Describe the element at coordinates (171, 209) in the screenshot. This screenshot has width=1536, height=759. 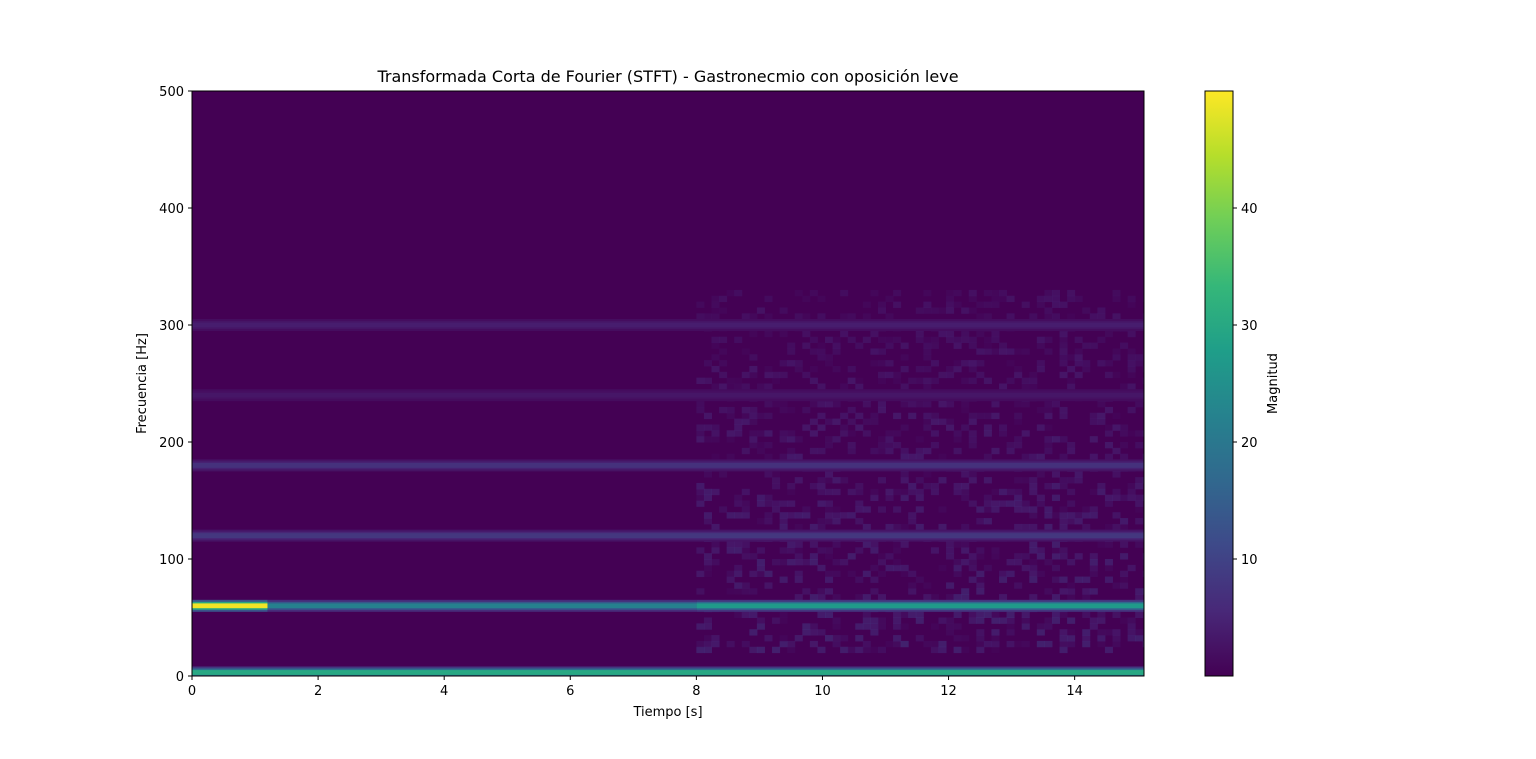
I see `y-tick-label: 400` at that location.